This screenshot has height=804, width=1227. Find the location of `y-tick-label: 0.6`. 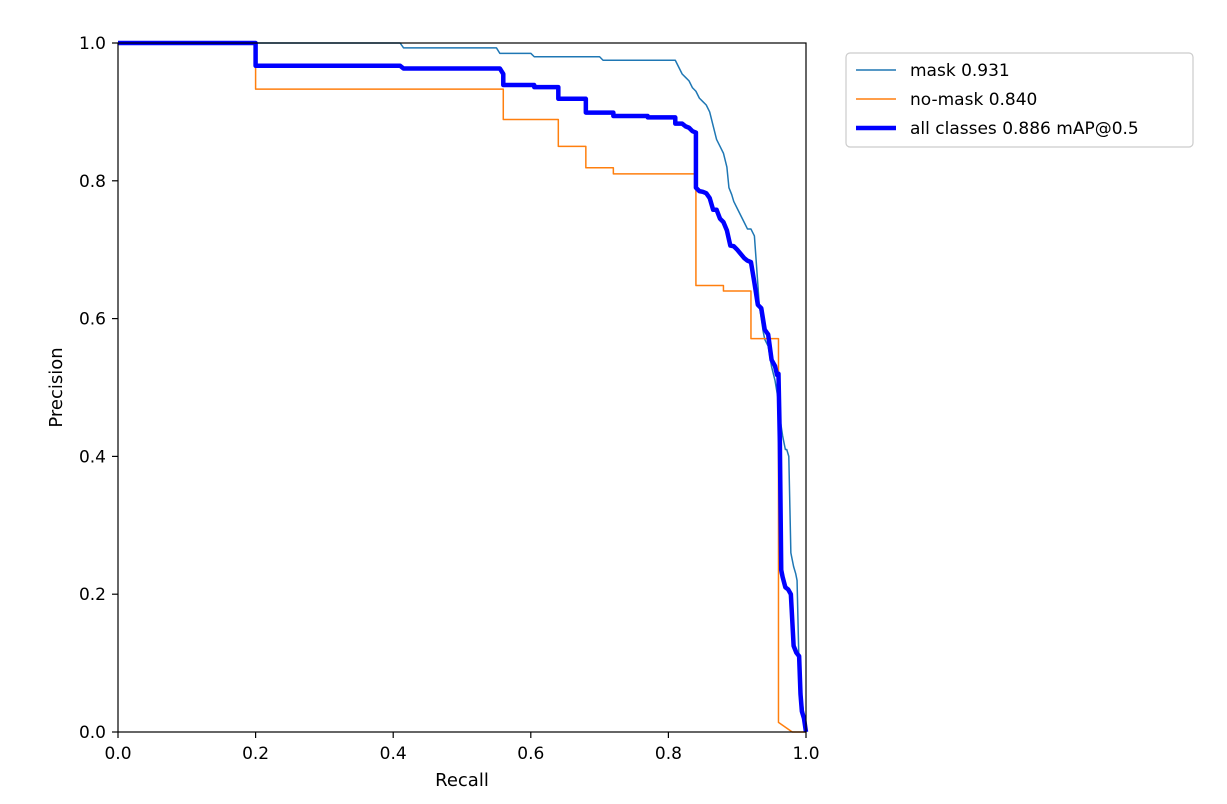

y-tick-label: 0.6 is located at coordinates (92, 320).